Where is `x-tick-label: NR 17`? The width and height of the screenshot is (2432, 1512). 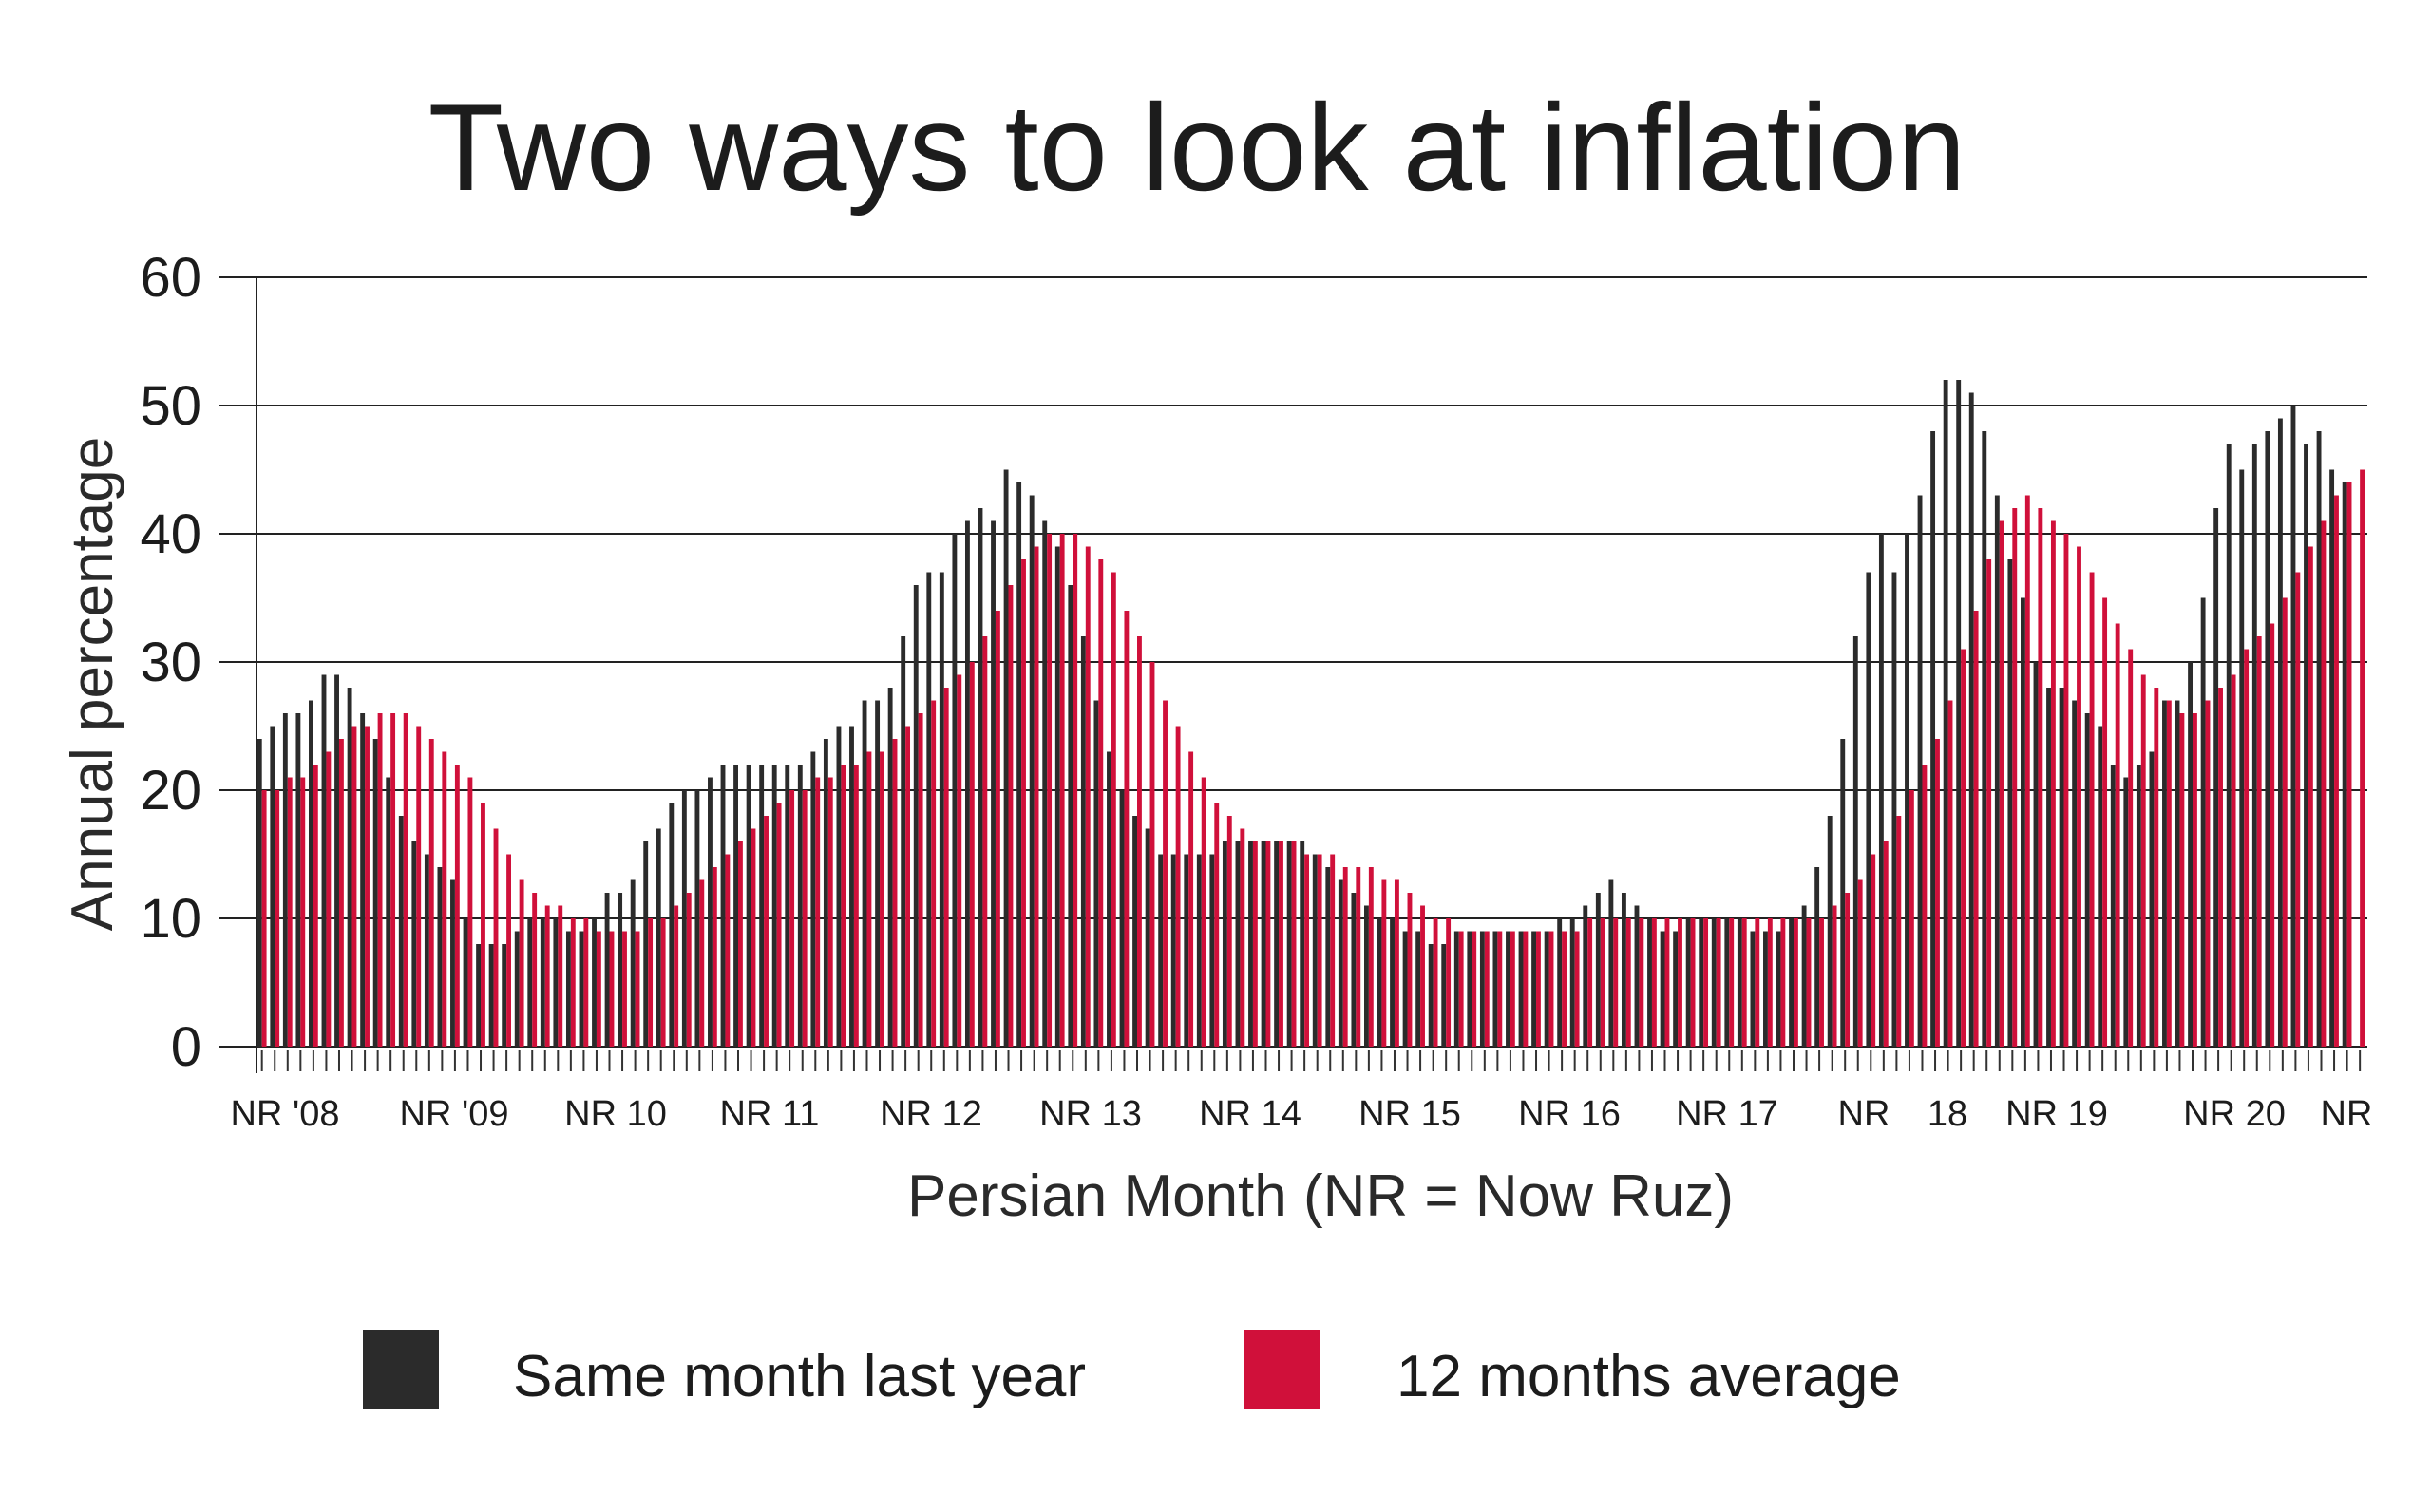 x-tick-label: NR 17 is located at coordinates (1727, 1114).